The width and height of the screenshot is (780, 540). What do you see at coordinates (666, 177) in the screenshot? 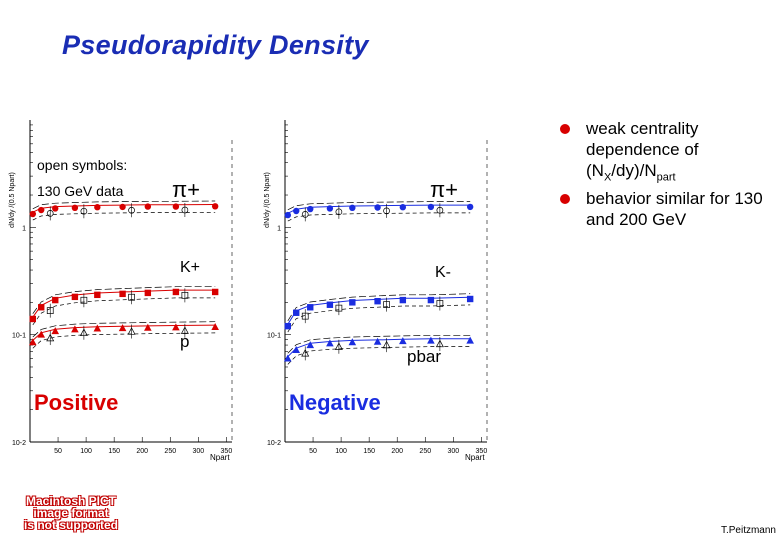
I see `bullet-sub-part: part` at bounding box center [666, 177].